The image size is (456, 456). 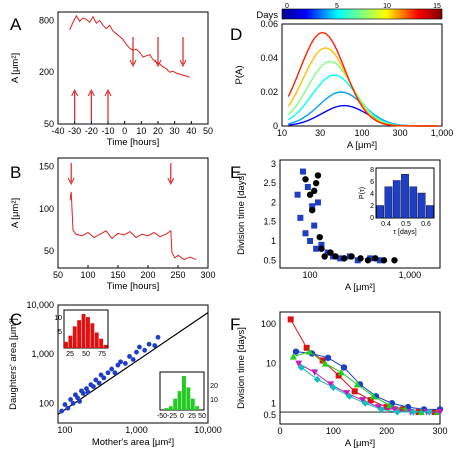 I want to click on tick-label: 6, so click(x=372, y=182).